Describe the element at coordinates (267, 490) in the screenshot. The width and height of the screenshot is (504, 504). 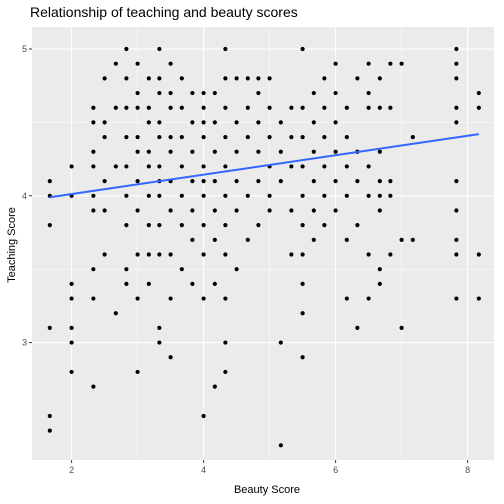
I see `x-axis-label: Beauty Score` at that location.